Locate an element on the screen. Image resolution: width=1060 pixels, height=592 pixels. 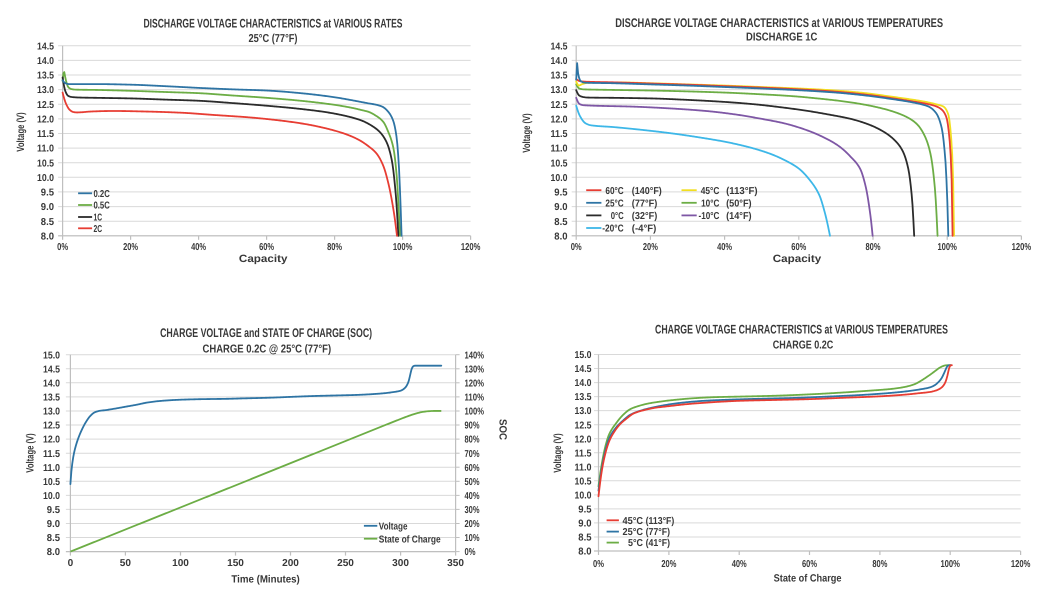
svg-text: 0.2C is located at coordinates (102, 194).